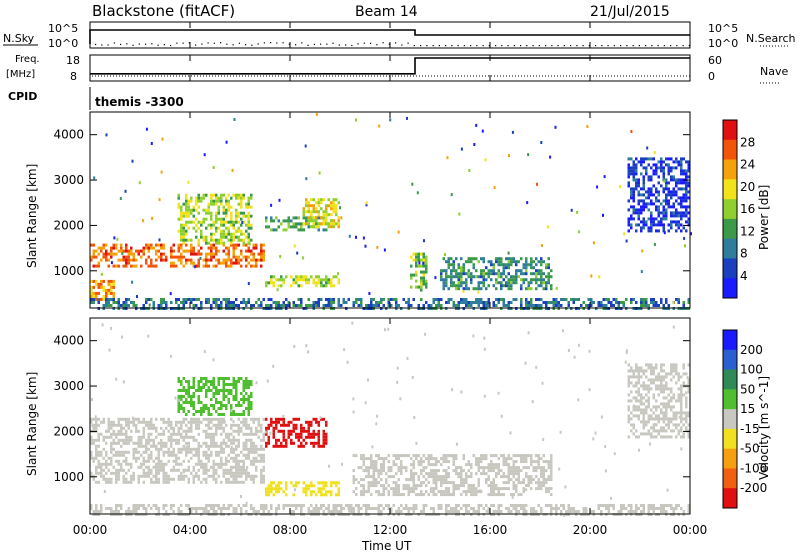 The image size is (800, 554). I want to click on freq-tick-bottom: 8, so click(73, 76).